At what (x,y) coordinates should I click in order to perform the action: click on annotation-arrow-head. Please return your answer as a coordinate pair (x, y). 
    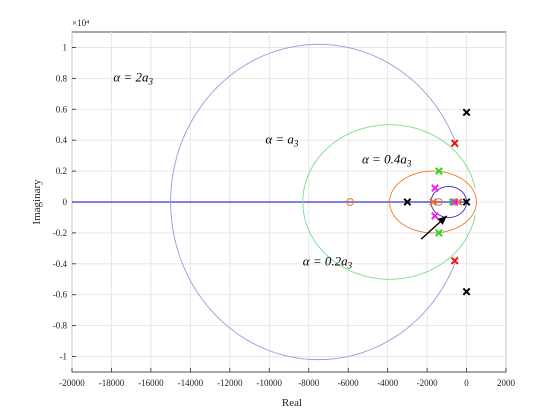
    Looking at the image, I should click on (442, 220).